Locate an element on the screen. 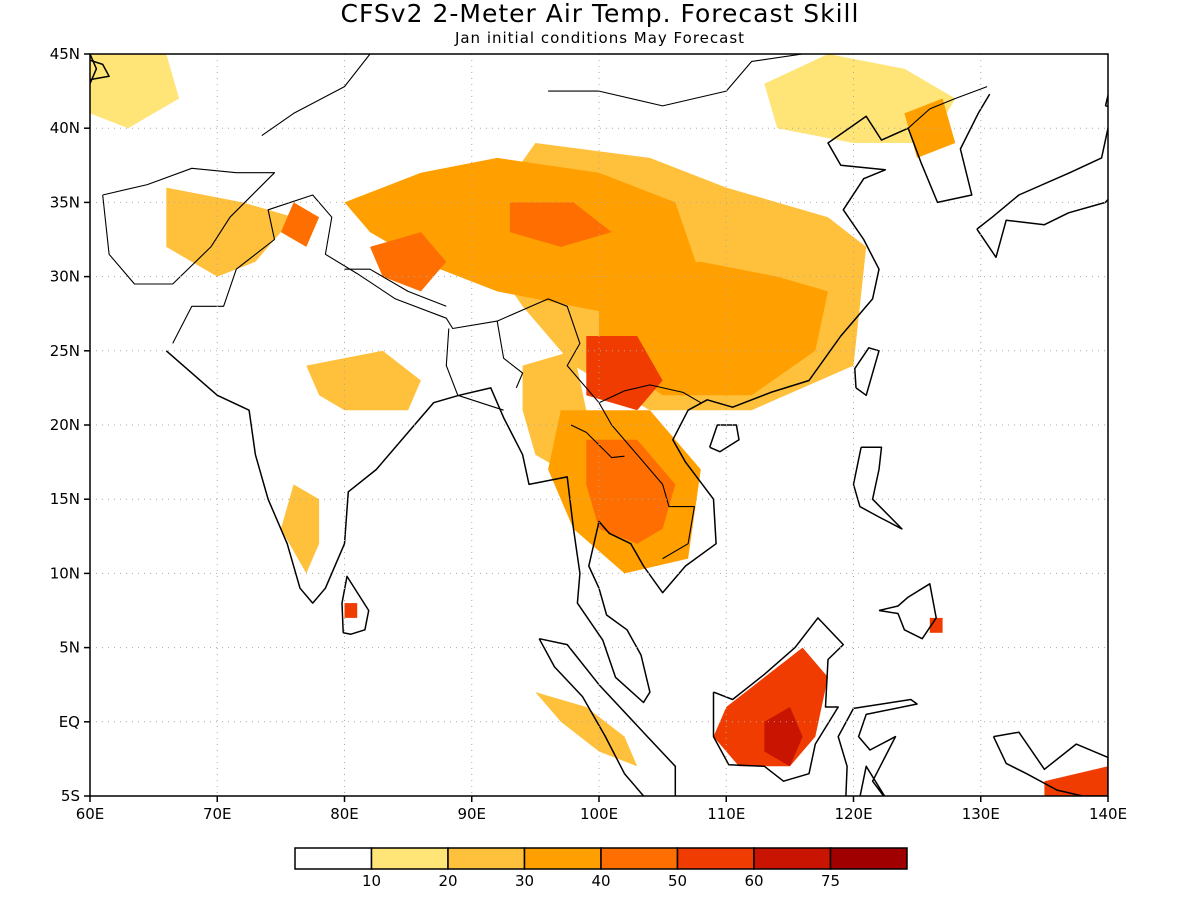 This screenshot has height=900, width=1200. y-tick-label: 40N is located at coordinates (65, 128).